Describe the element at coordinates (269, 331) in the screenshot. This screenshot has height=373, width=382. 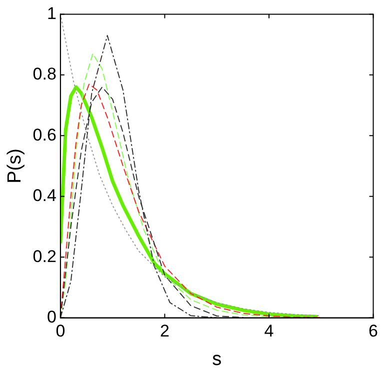
I see `x-tick-label: 4` at that location.